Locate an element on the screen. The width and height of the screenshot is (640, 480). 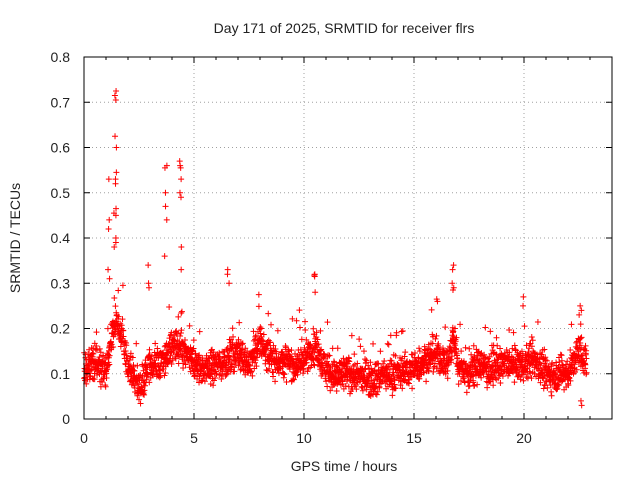
y-tick-label: 0.1 is located at coordinates (61, 374).